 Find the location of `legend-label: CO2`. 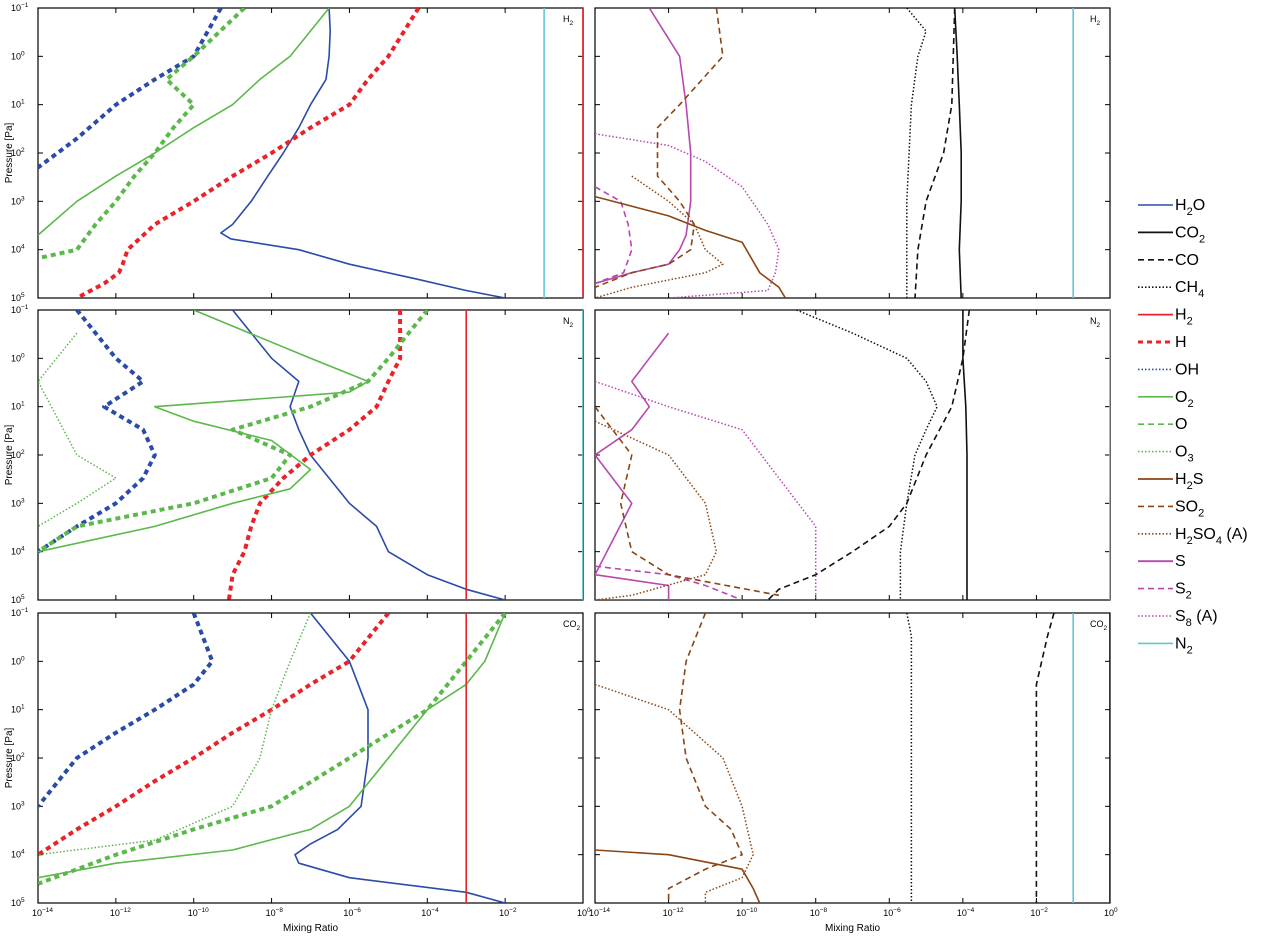

legend-label: CO2 is located at coordinates (1190, 234).